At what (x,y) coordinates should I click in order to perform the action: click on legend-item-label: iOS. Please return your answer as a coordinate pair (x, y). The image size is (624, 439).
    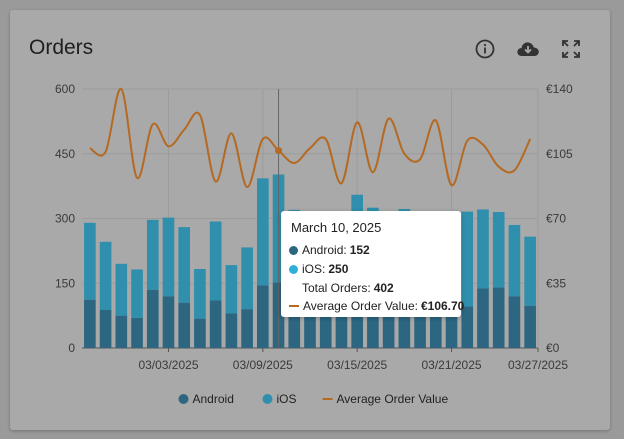
    Looking at the image, I should click on (287, 399).